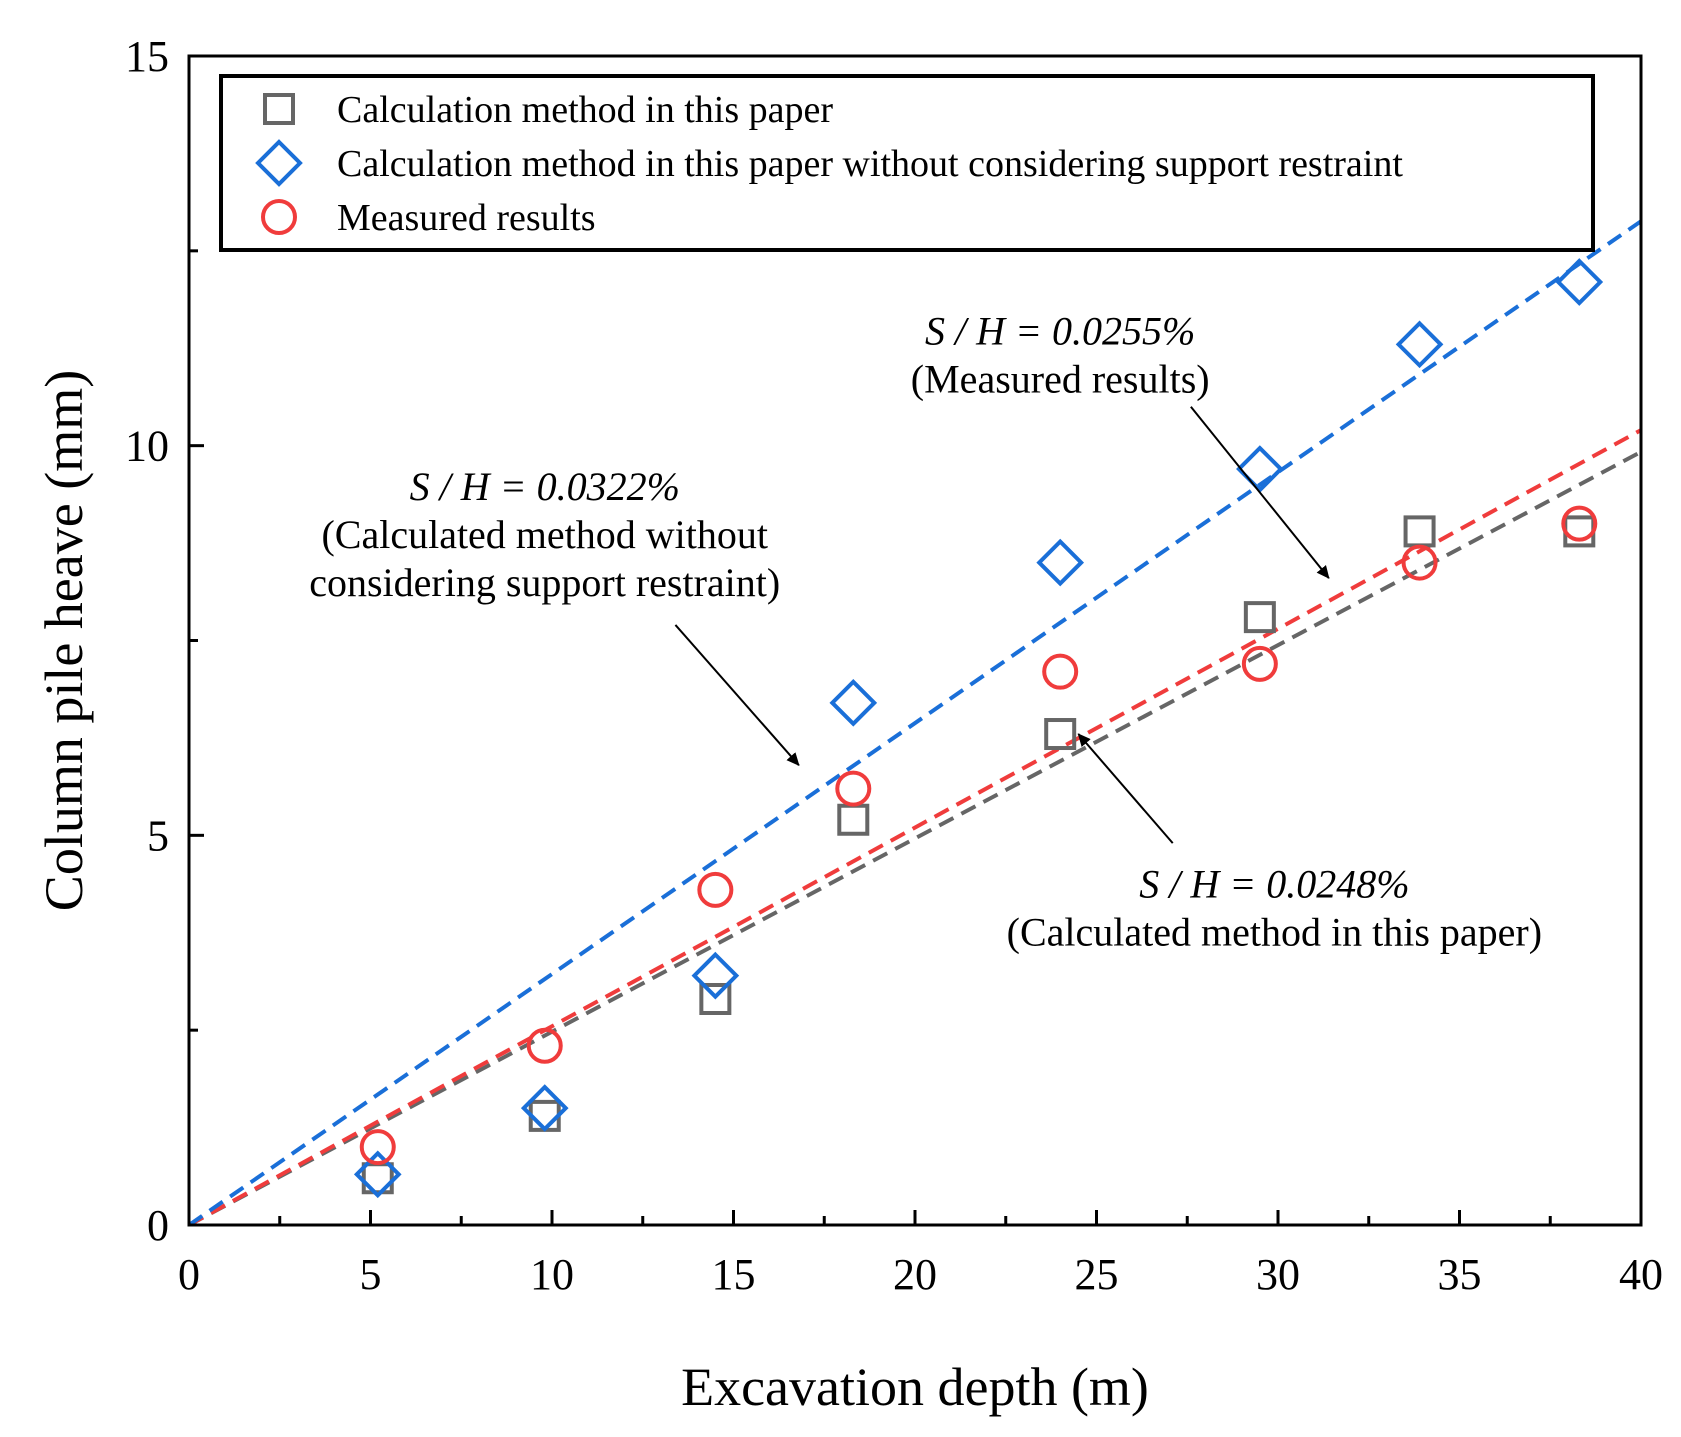 The image size is (1681, 1437). Describe the element at coordinates (545, 486) in the screenshot. I see `annotation-equation: S / H = 0.0322%` at that location.